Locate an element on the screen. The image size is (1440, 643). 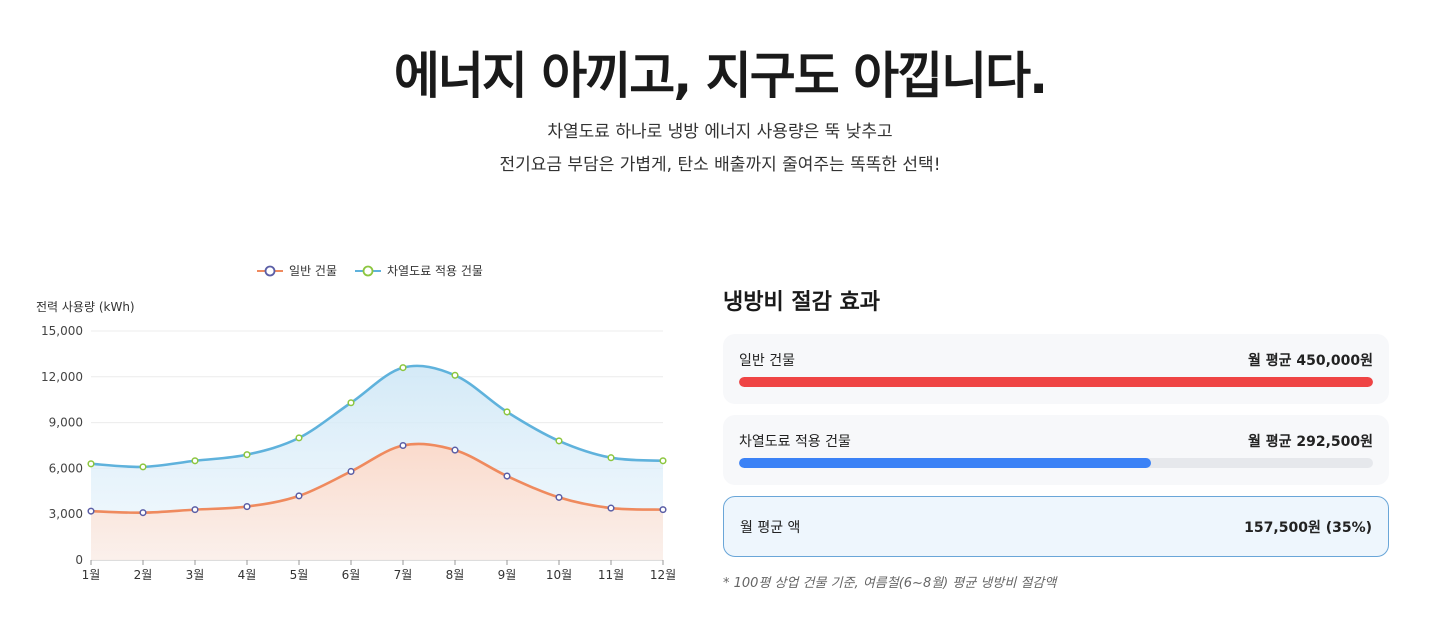
normal-building-amount: 월 평균 450,000원 is located at coordinates (1310, 361).